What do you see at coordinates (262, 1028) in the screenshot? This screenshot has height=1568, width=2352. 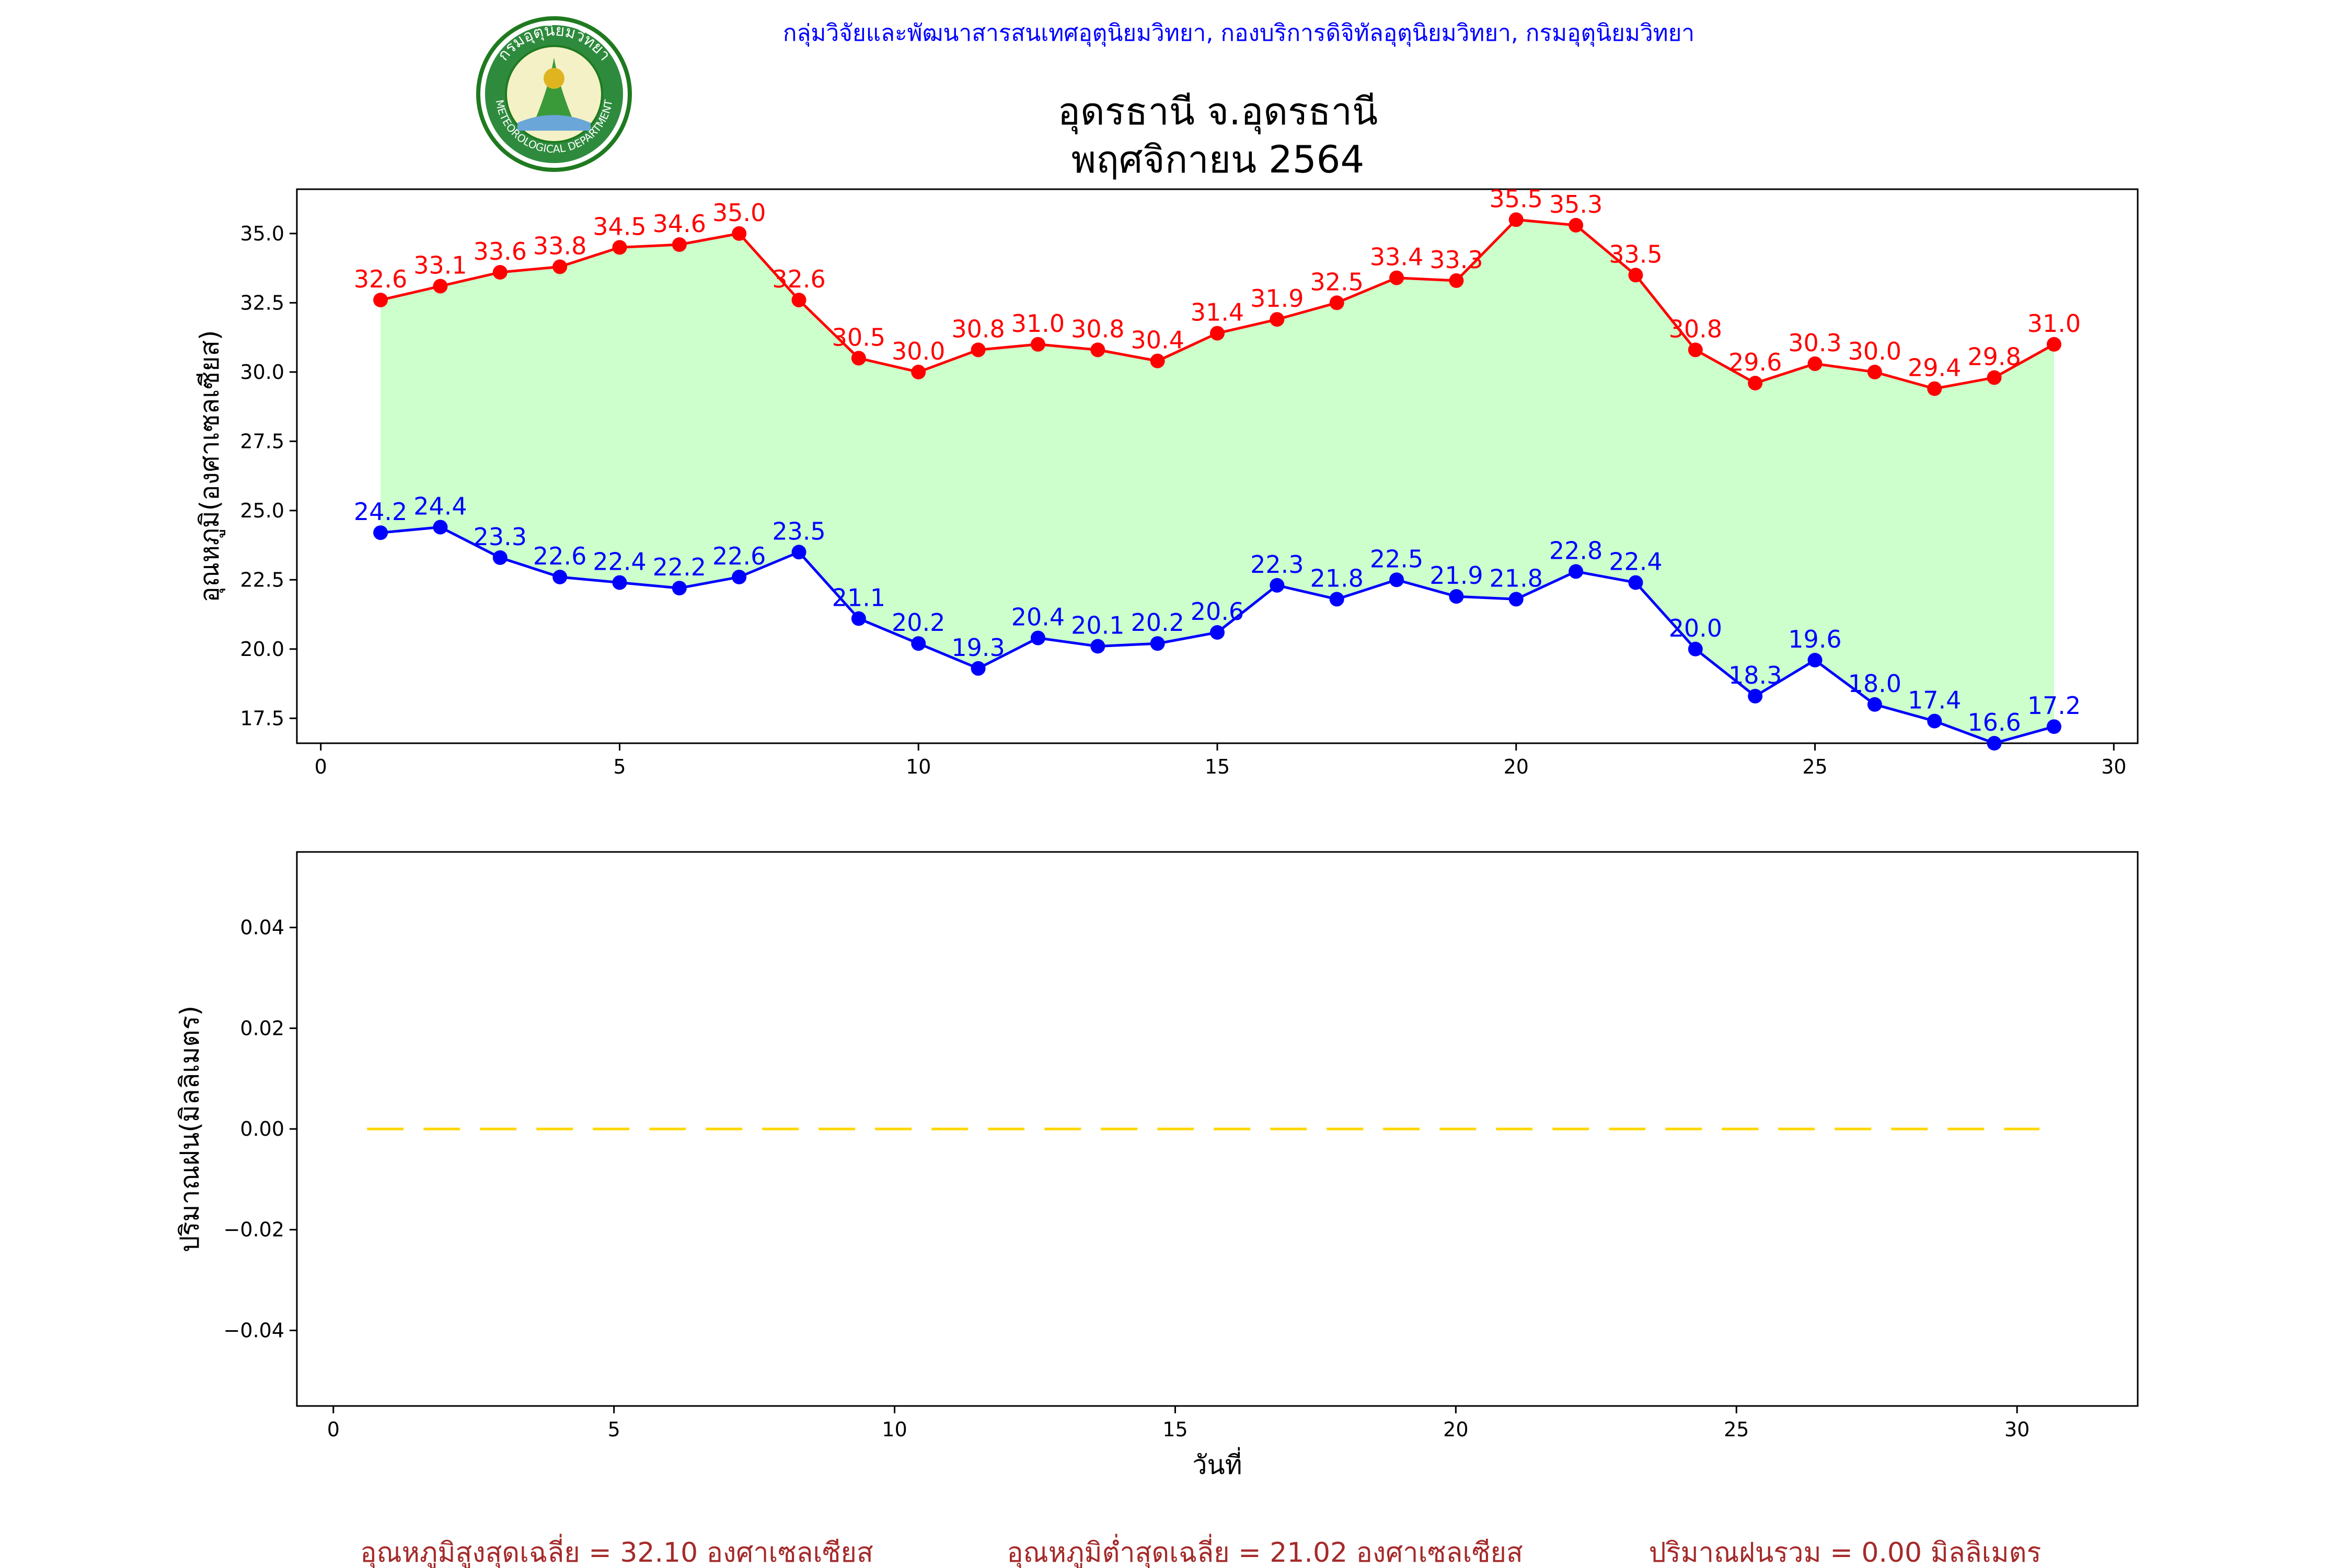 I see `rain-y-tick-label: 0.02` at bounding box center [262, 1028].